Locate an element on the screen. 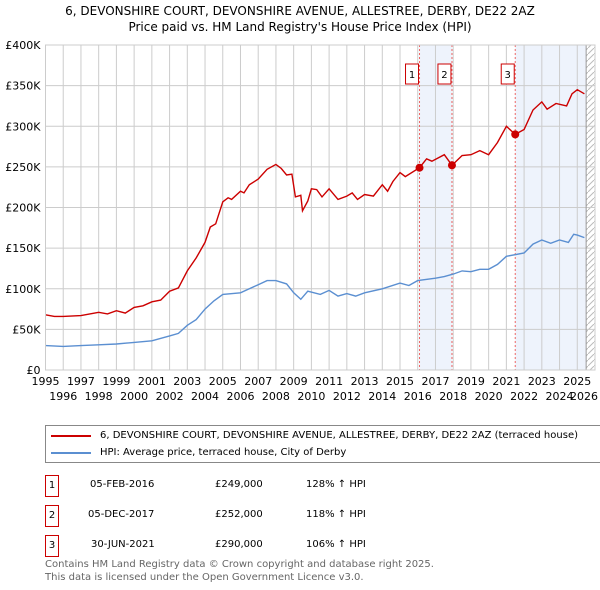 This screenshot has height=590, width=600. x-tick-label: 1996 is located at coordinates (63, 396).